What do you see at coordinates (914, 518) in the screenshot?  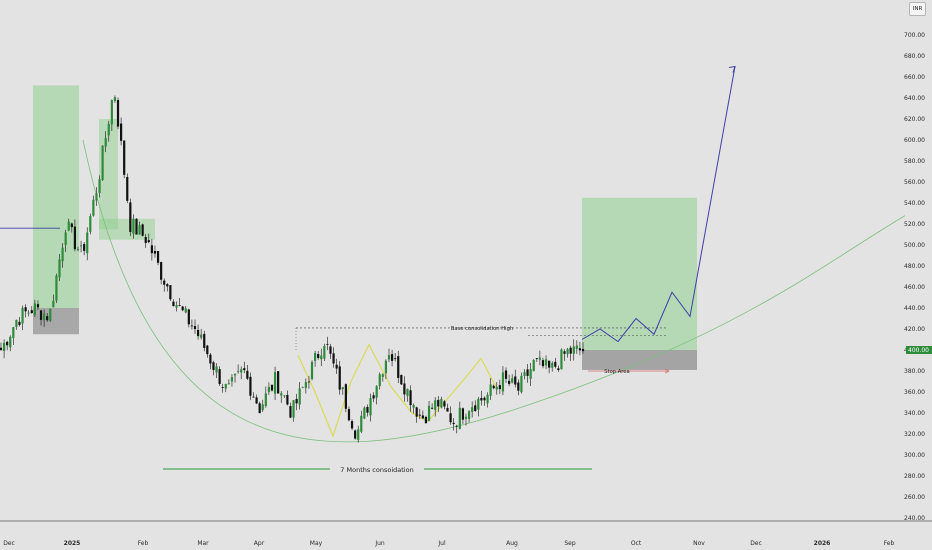 I see `price-tick-label: 240.00` at bounding box center [914, 518].